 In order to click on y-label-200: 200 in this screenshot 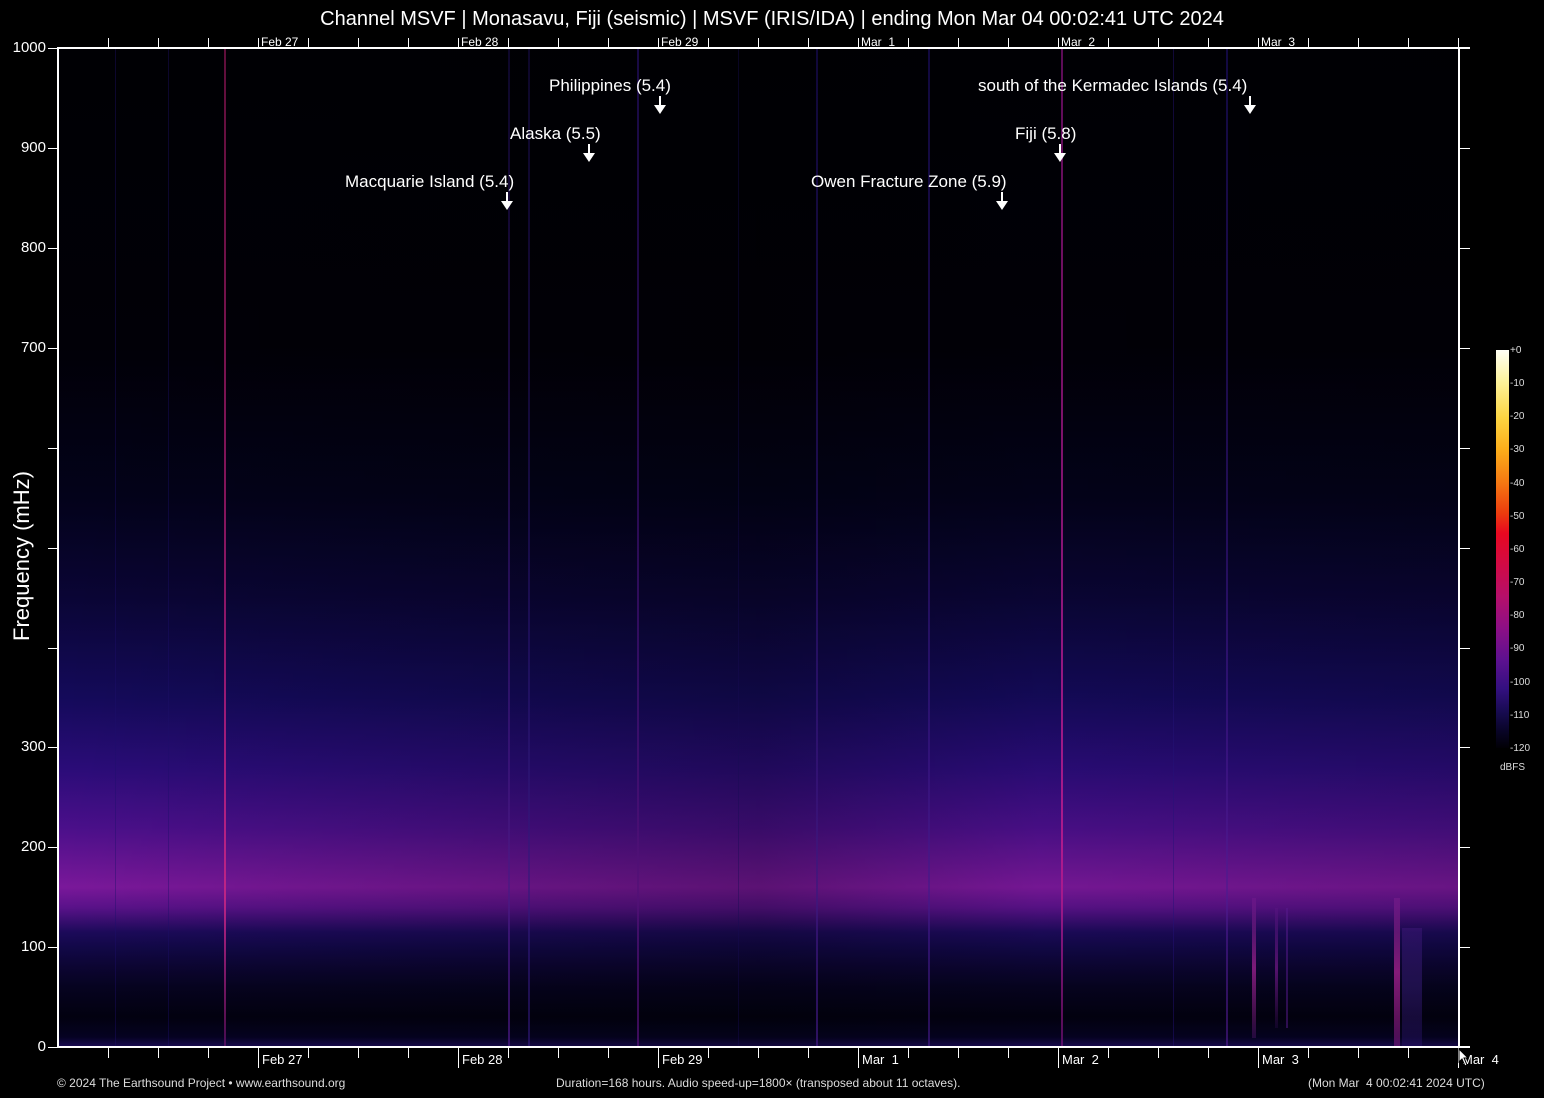, I will do `click(33, 846)`.